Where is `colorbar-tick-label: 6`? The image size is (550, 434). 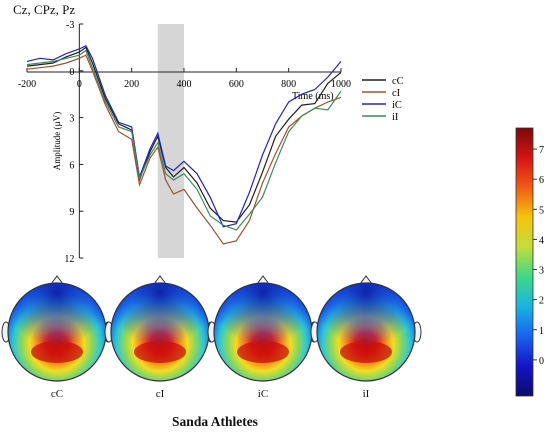
colorbar-tick-label: 6 is located at coordinates (541, 180).